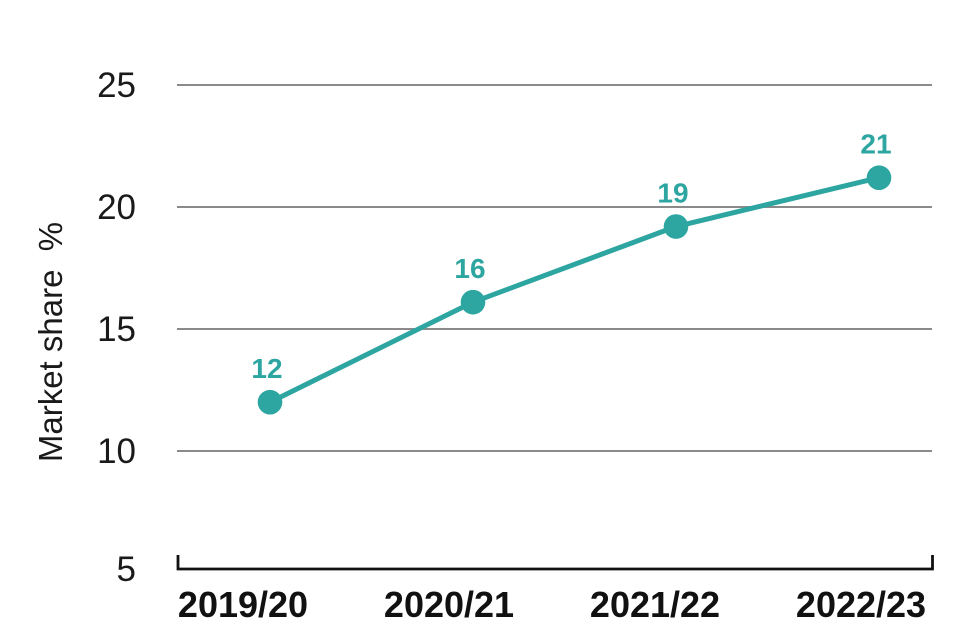  What do you see at coordinates (655, 604) in the screenshot?
I see `x-tick-label: 2021/22` at bounding box center [655, 604].